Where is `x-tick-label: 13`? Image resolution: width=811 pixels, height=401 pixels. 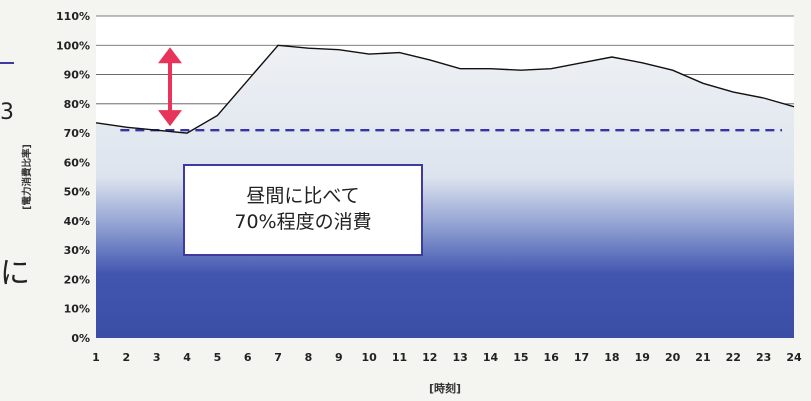 x-tick-label: 13 is located at coordinates (460, 357).